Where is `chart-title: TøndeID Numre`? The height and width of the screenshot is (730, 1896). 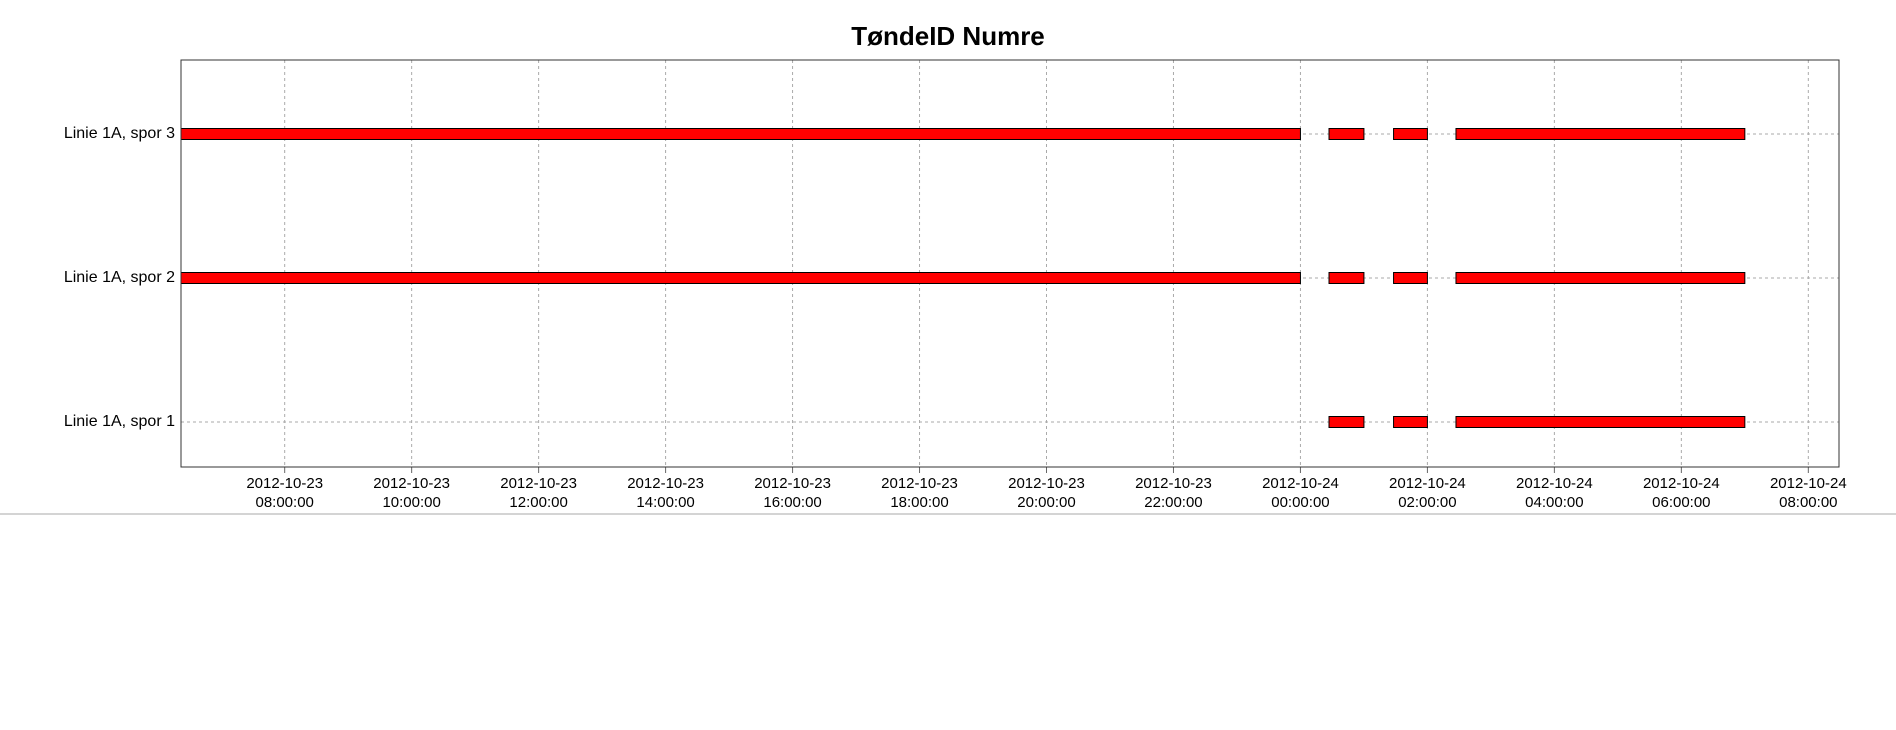
chart-title: TøndeID Numre is located at coordinates (948, 36).